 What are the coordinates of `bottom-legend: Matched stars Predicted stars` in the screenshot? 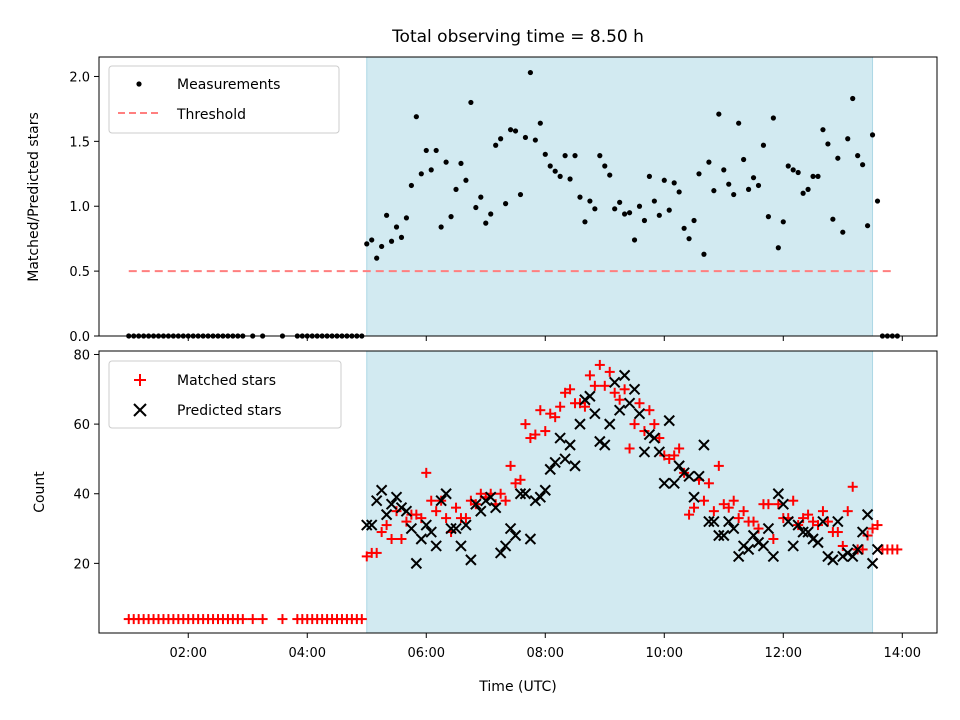 It's located at (225, 394).